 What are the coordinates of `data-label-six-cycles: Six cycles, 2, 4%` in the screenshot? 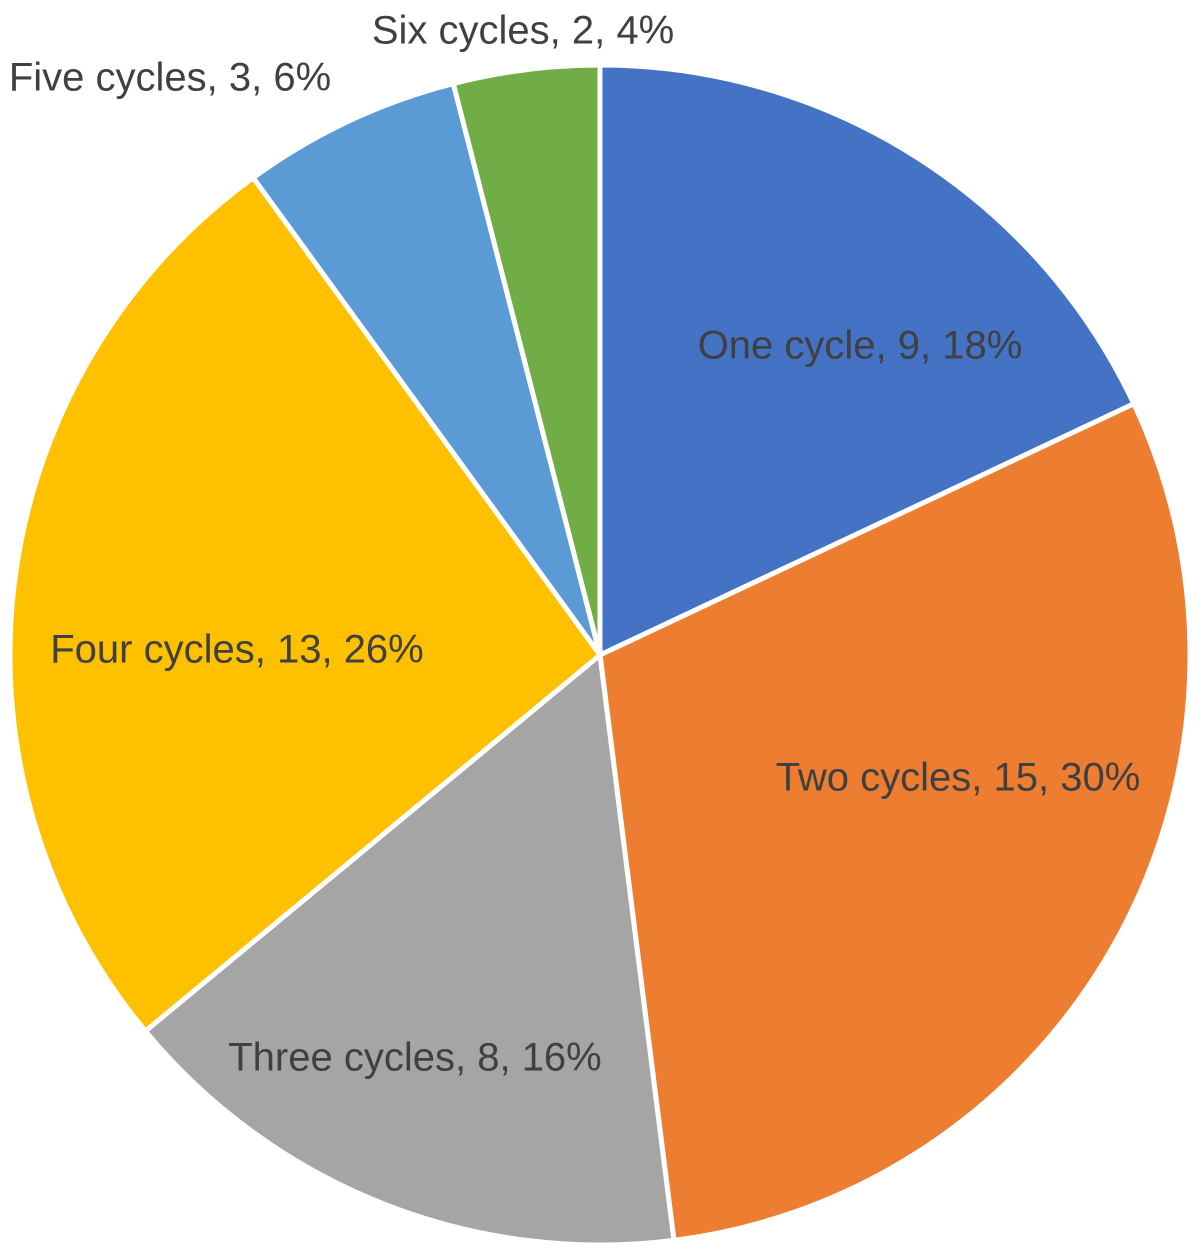 It's located at (523, 31).